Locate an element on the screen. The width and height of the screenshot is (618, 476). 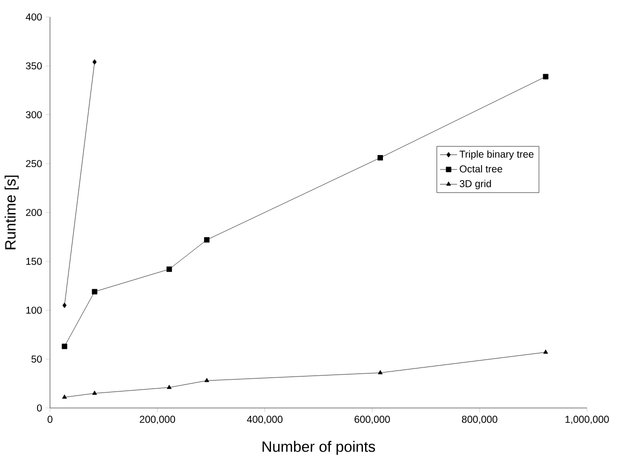
y-tick-label: 150 is located at coordinates (34, 261).